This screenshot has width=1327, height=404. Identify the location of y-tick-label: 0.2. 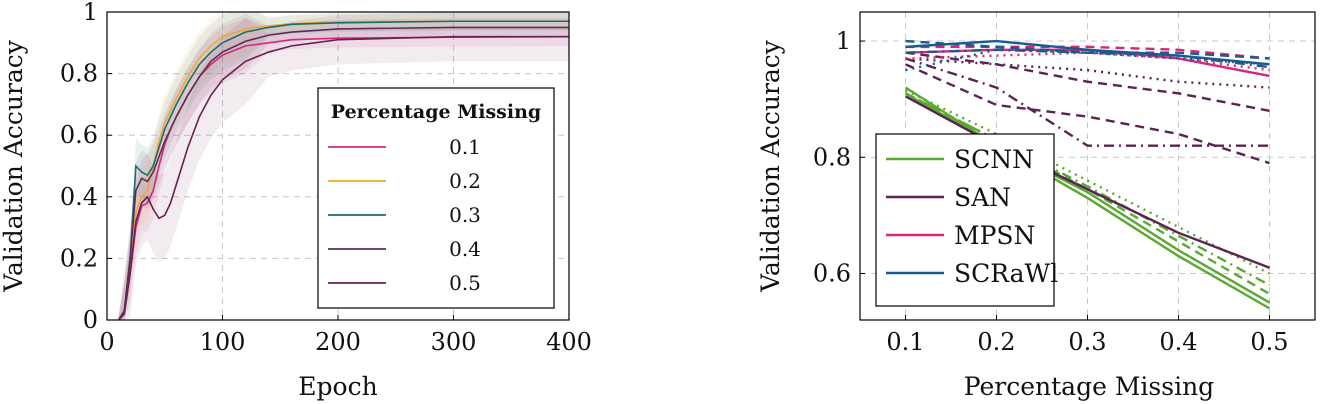
(79, 258).